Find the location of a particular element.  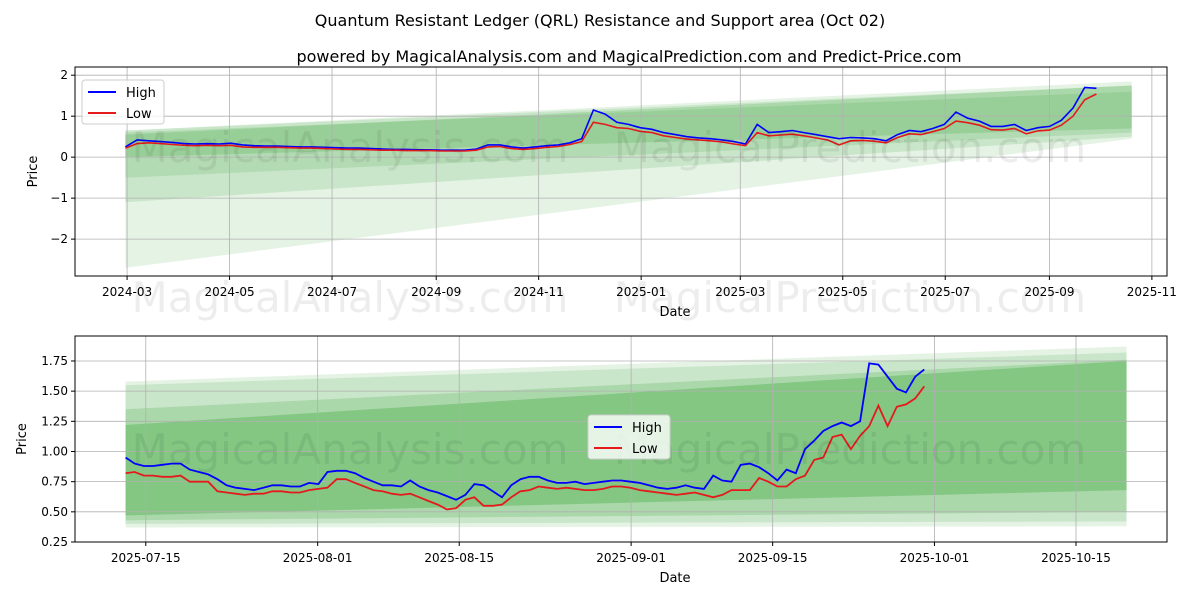

x-tick-label: 2024-09 is located at coordinates (436, 292).